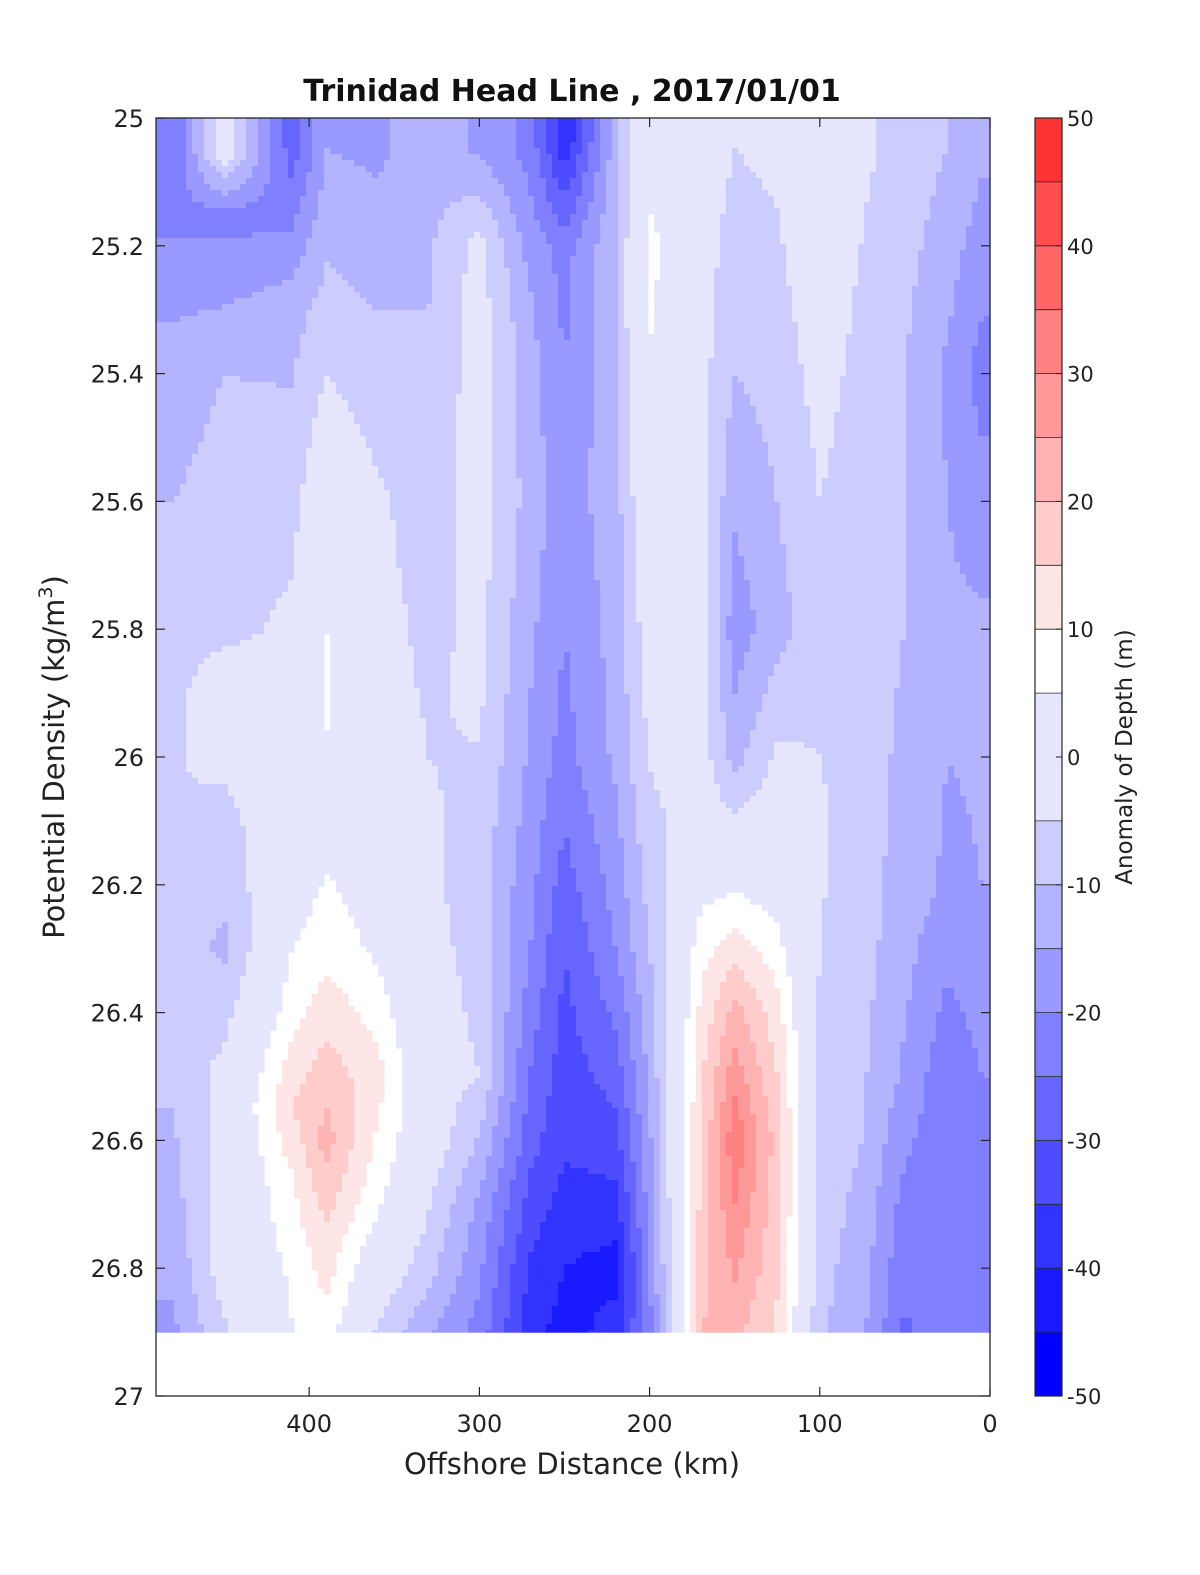  What do you see at coordinates (1048, 1172) in the screenshot?
I see `colorbar-band` at bounding box center [1048, 1172].